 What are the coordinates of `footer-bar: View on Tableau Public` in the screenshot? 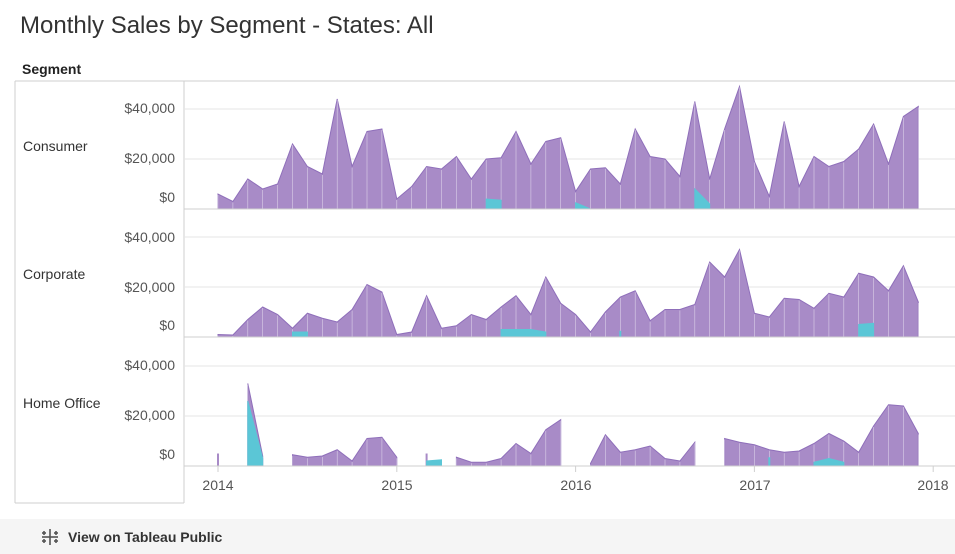 It's located at (477, 536).